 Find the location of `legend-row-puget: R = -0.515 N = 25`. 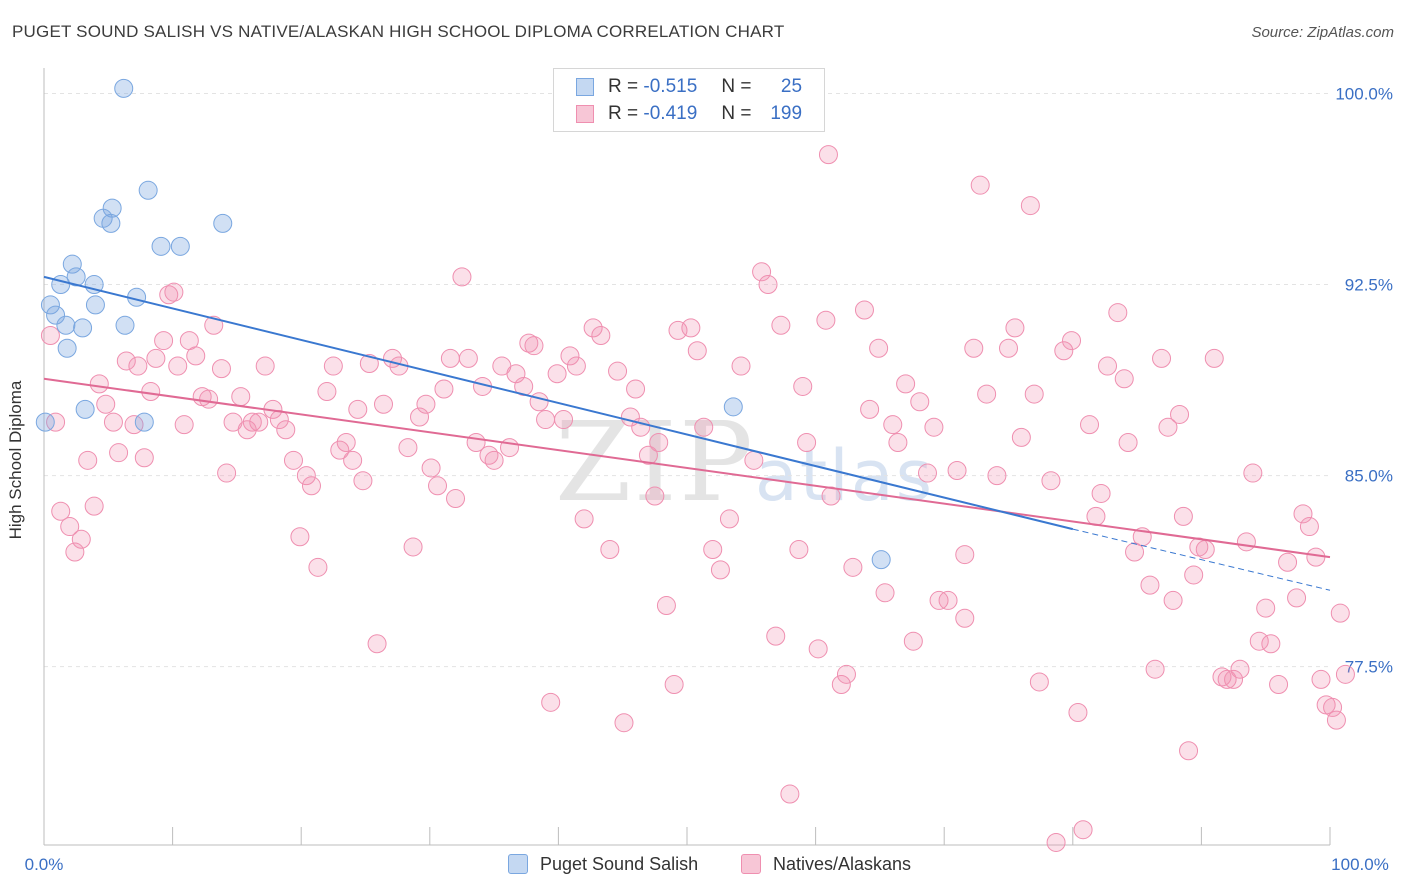

legend-row-puget: R = -0.515 N = 25 is located at coordinates (689, 87).